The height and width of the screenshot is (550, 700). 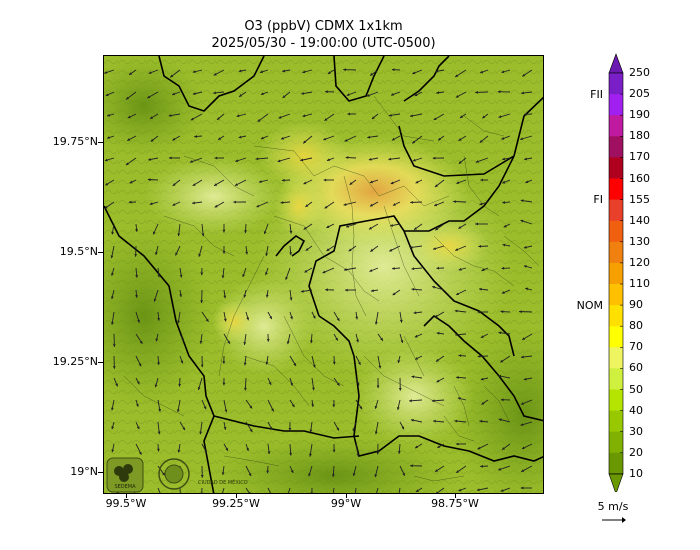 What do you see at coordinates (639, 115) in the screenshot?
I see `colorbar-tick-label: 190` at bounding box center [639, 115].